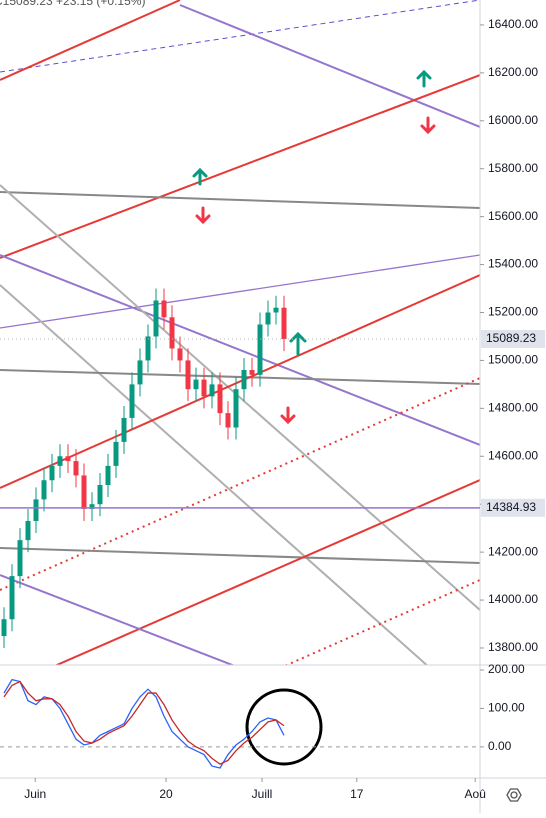 This screenshot has height=818, width=546. I want to click on x-tick-label: 17, so click(357, 794).